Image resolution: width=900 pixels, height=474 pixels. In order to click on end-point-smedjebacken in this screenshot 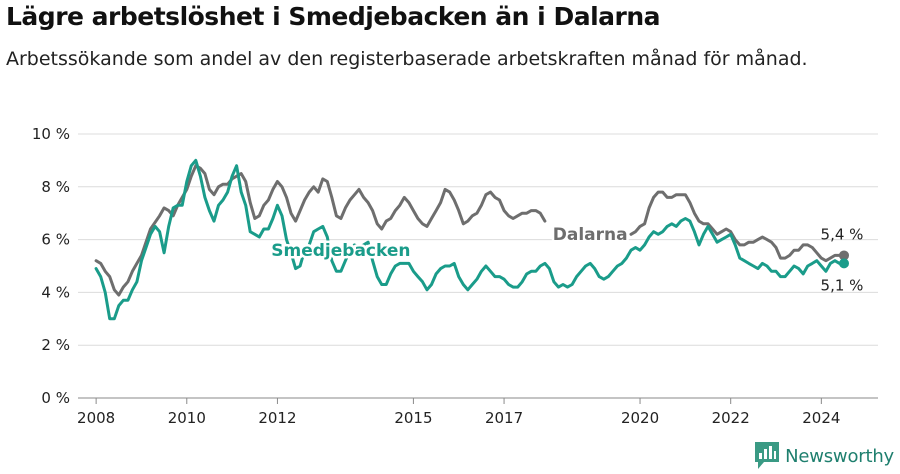, I will do `click(844, 263)`.